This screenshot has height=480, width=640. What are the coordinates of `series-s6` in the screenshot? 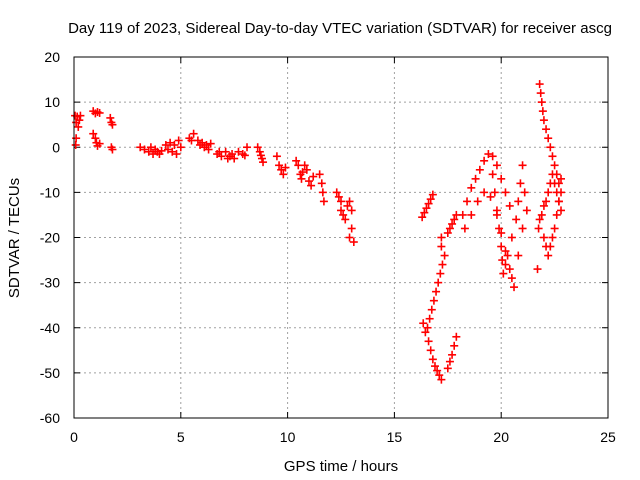 It's located at (232, 153).